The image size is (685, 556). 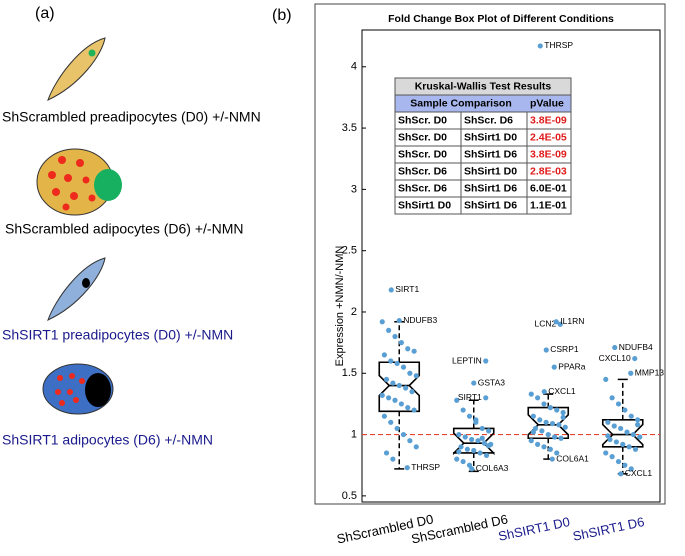 I want to click on caption: ShScrambled adipocytes (D6) +/-NMN, so click(x=124, y=229).